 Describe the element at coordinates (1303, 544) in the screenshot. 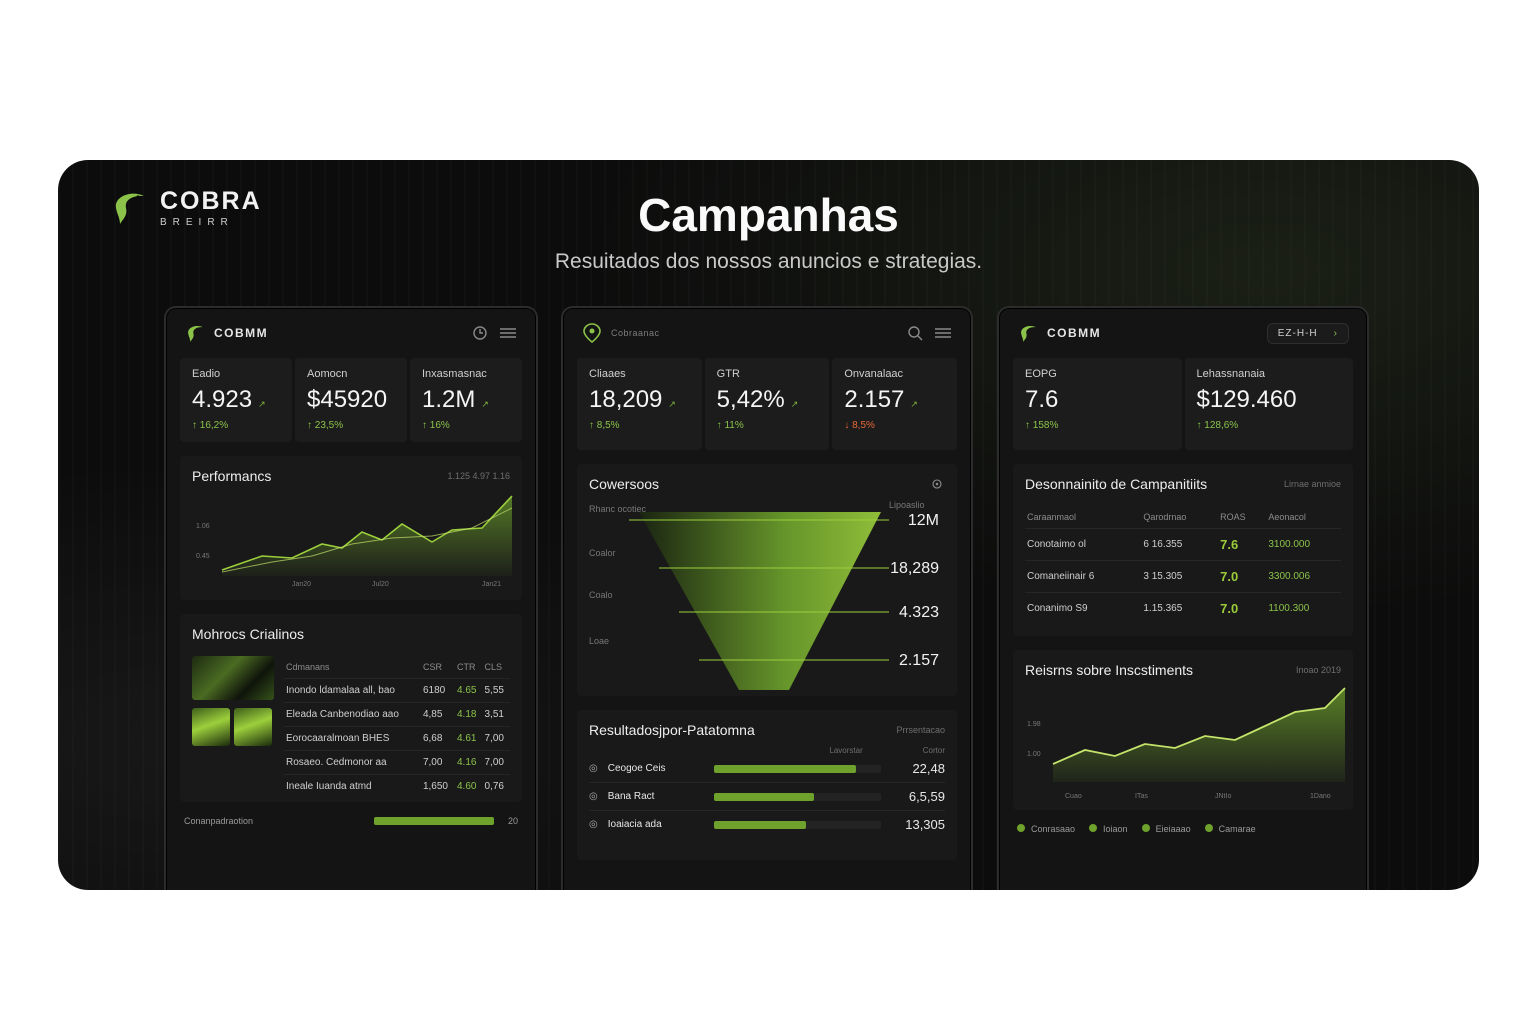

I see `table-cell: 3100.000` at that location.